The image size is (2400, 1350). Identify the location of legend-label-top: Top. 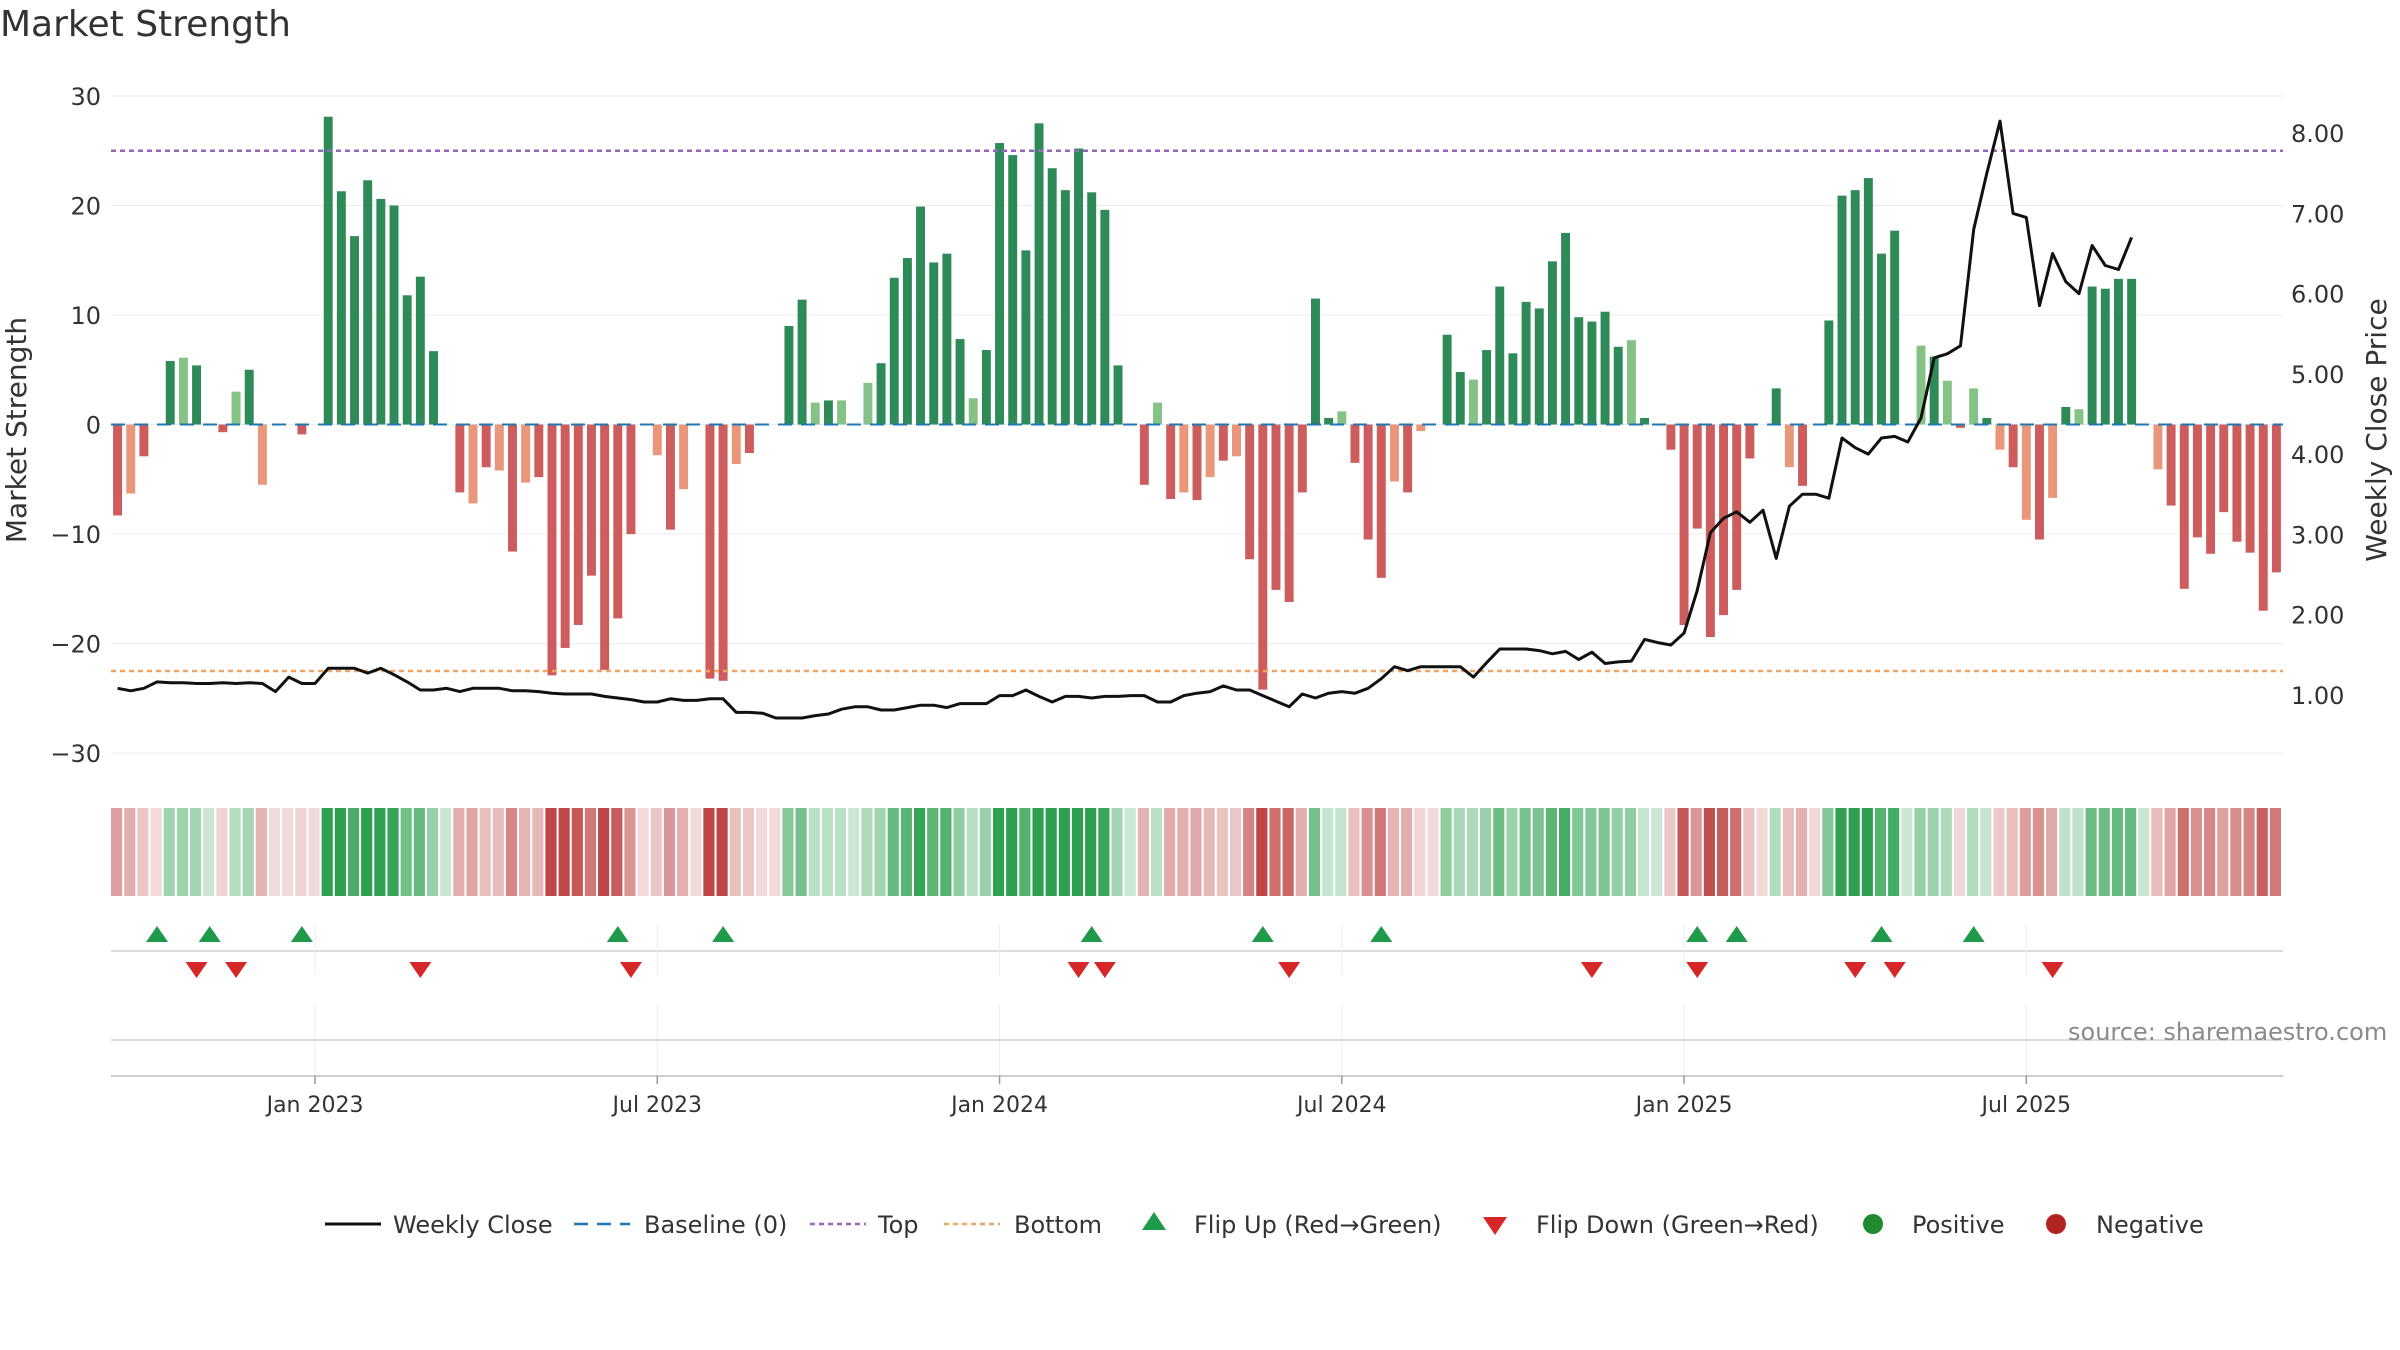
(898, 1225).